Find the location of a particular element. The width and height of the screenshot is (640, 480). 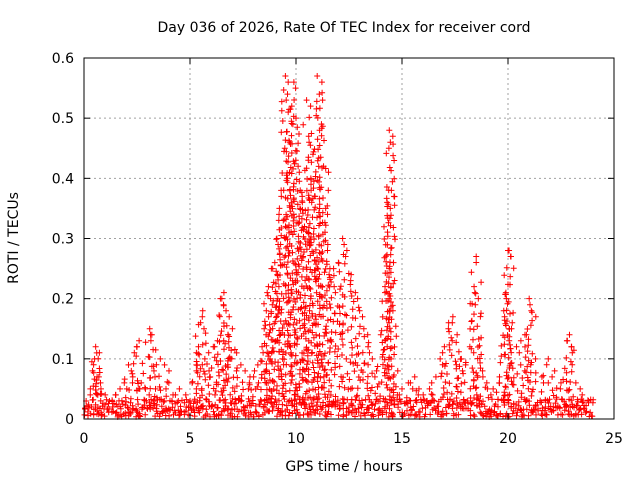

x-tick-label: 0 is located at coordinates (84, 439).